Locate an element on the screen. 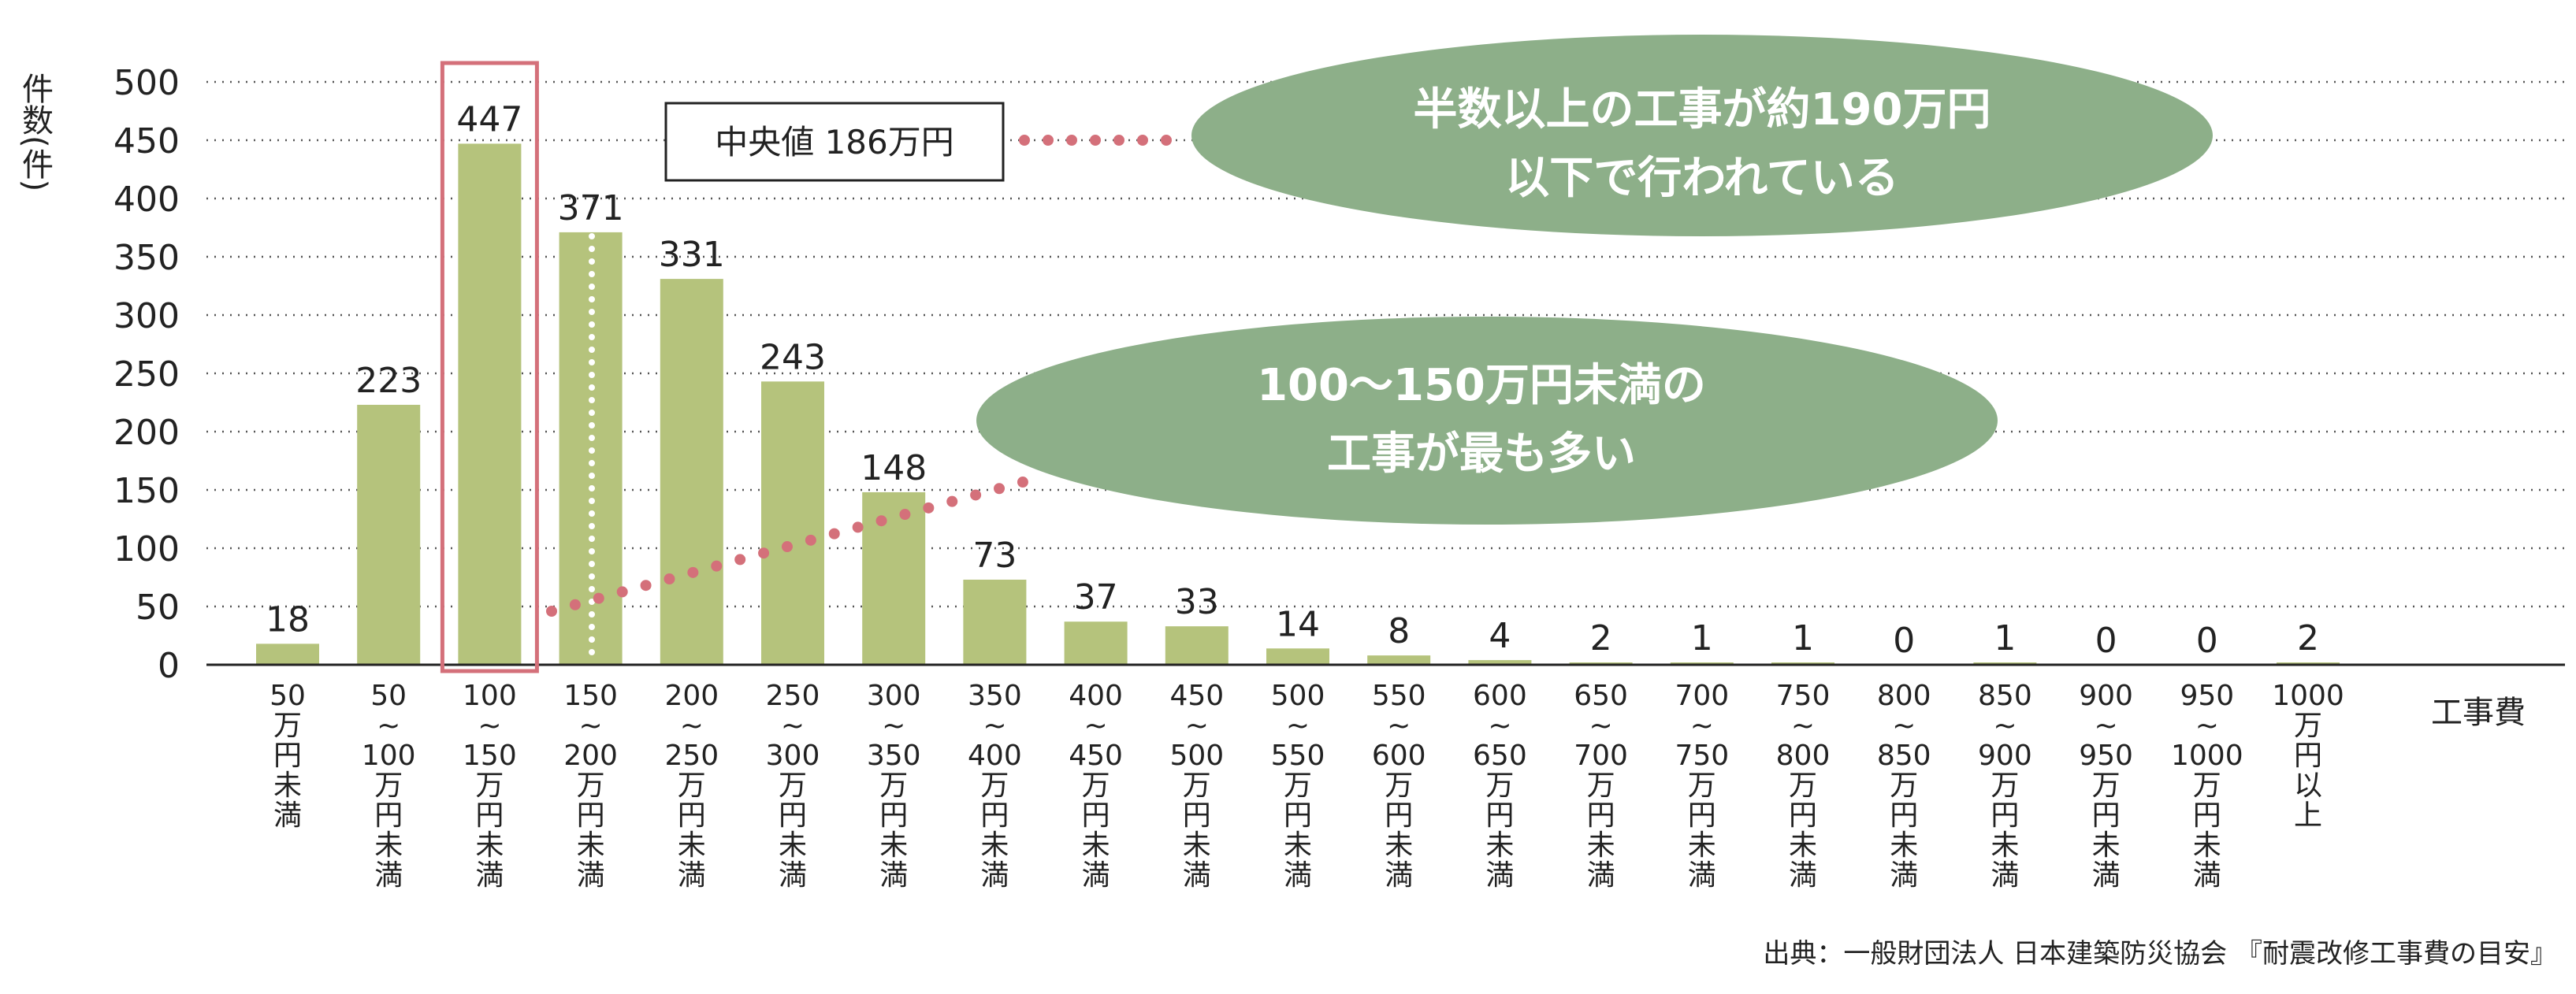  category-label-line: 200 is located at coordinates (691, 696).